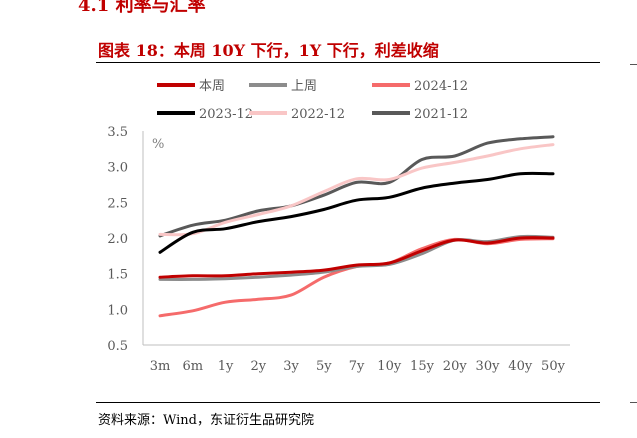 The image size is (637, 438). I want to click on x-tick-label: 1y, so click(226, 366).